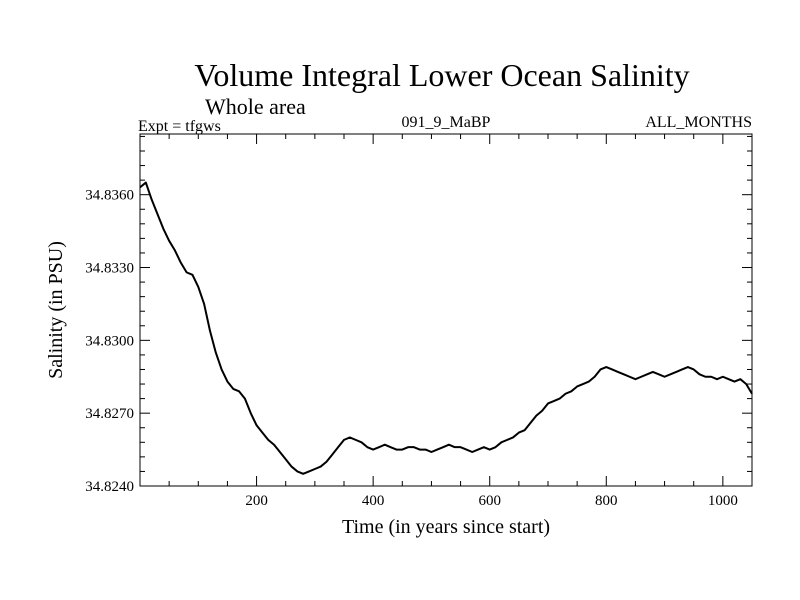  Describe the element at coordinates (698, 122) in the screenshot. I see `header-right: ALL_MONTHS` at that location.